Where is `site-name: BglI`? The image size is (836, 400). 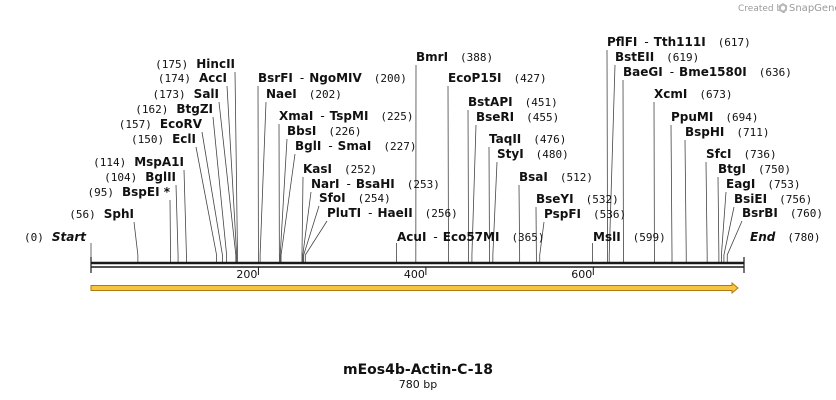
site-name: BglI is located at coordinates (308, 146).